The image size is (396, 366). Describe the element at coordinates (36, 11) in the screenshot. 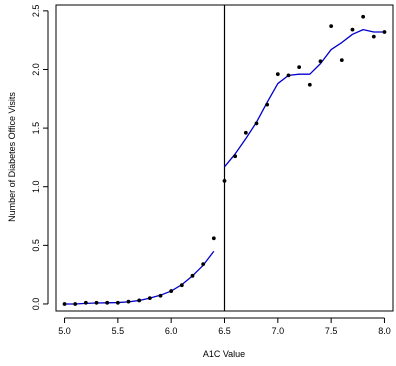

I see `y-tick-label: 2.5` at that location.